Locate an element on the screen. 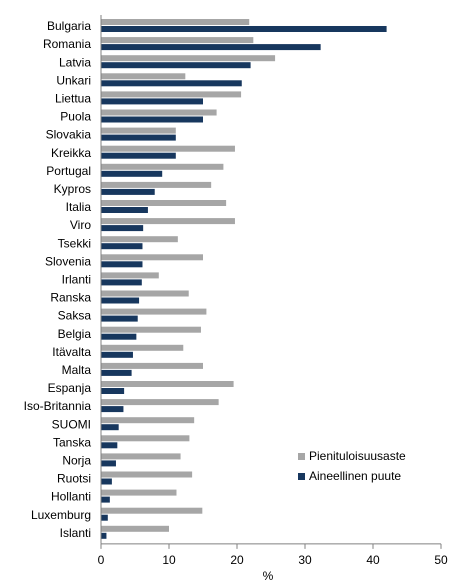 This screenshot has height=586, width=464. x-tick-label: 40 is located at coordinates (373, 560).